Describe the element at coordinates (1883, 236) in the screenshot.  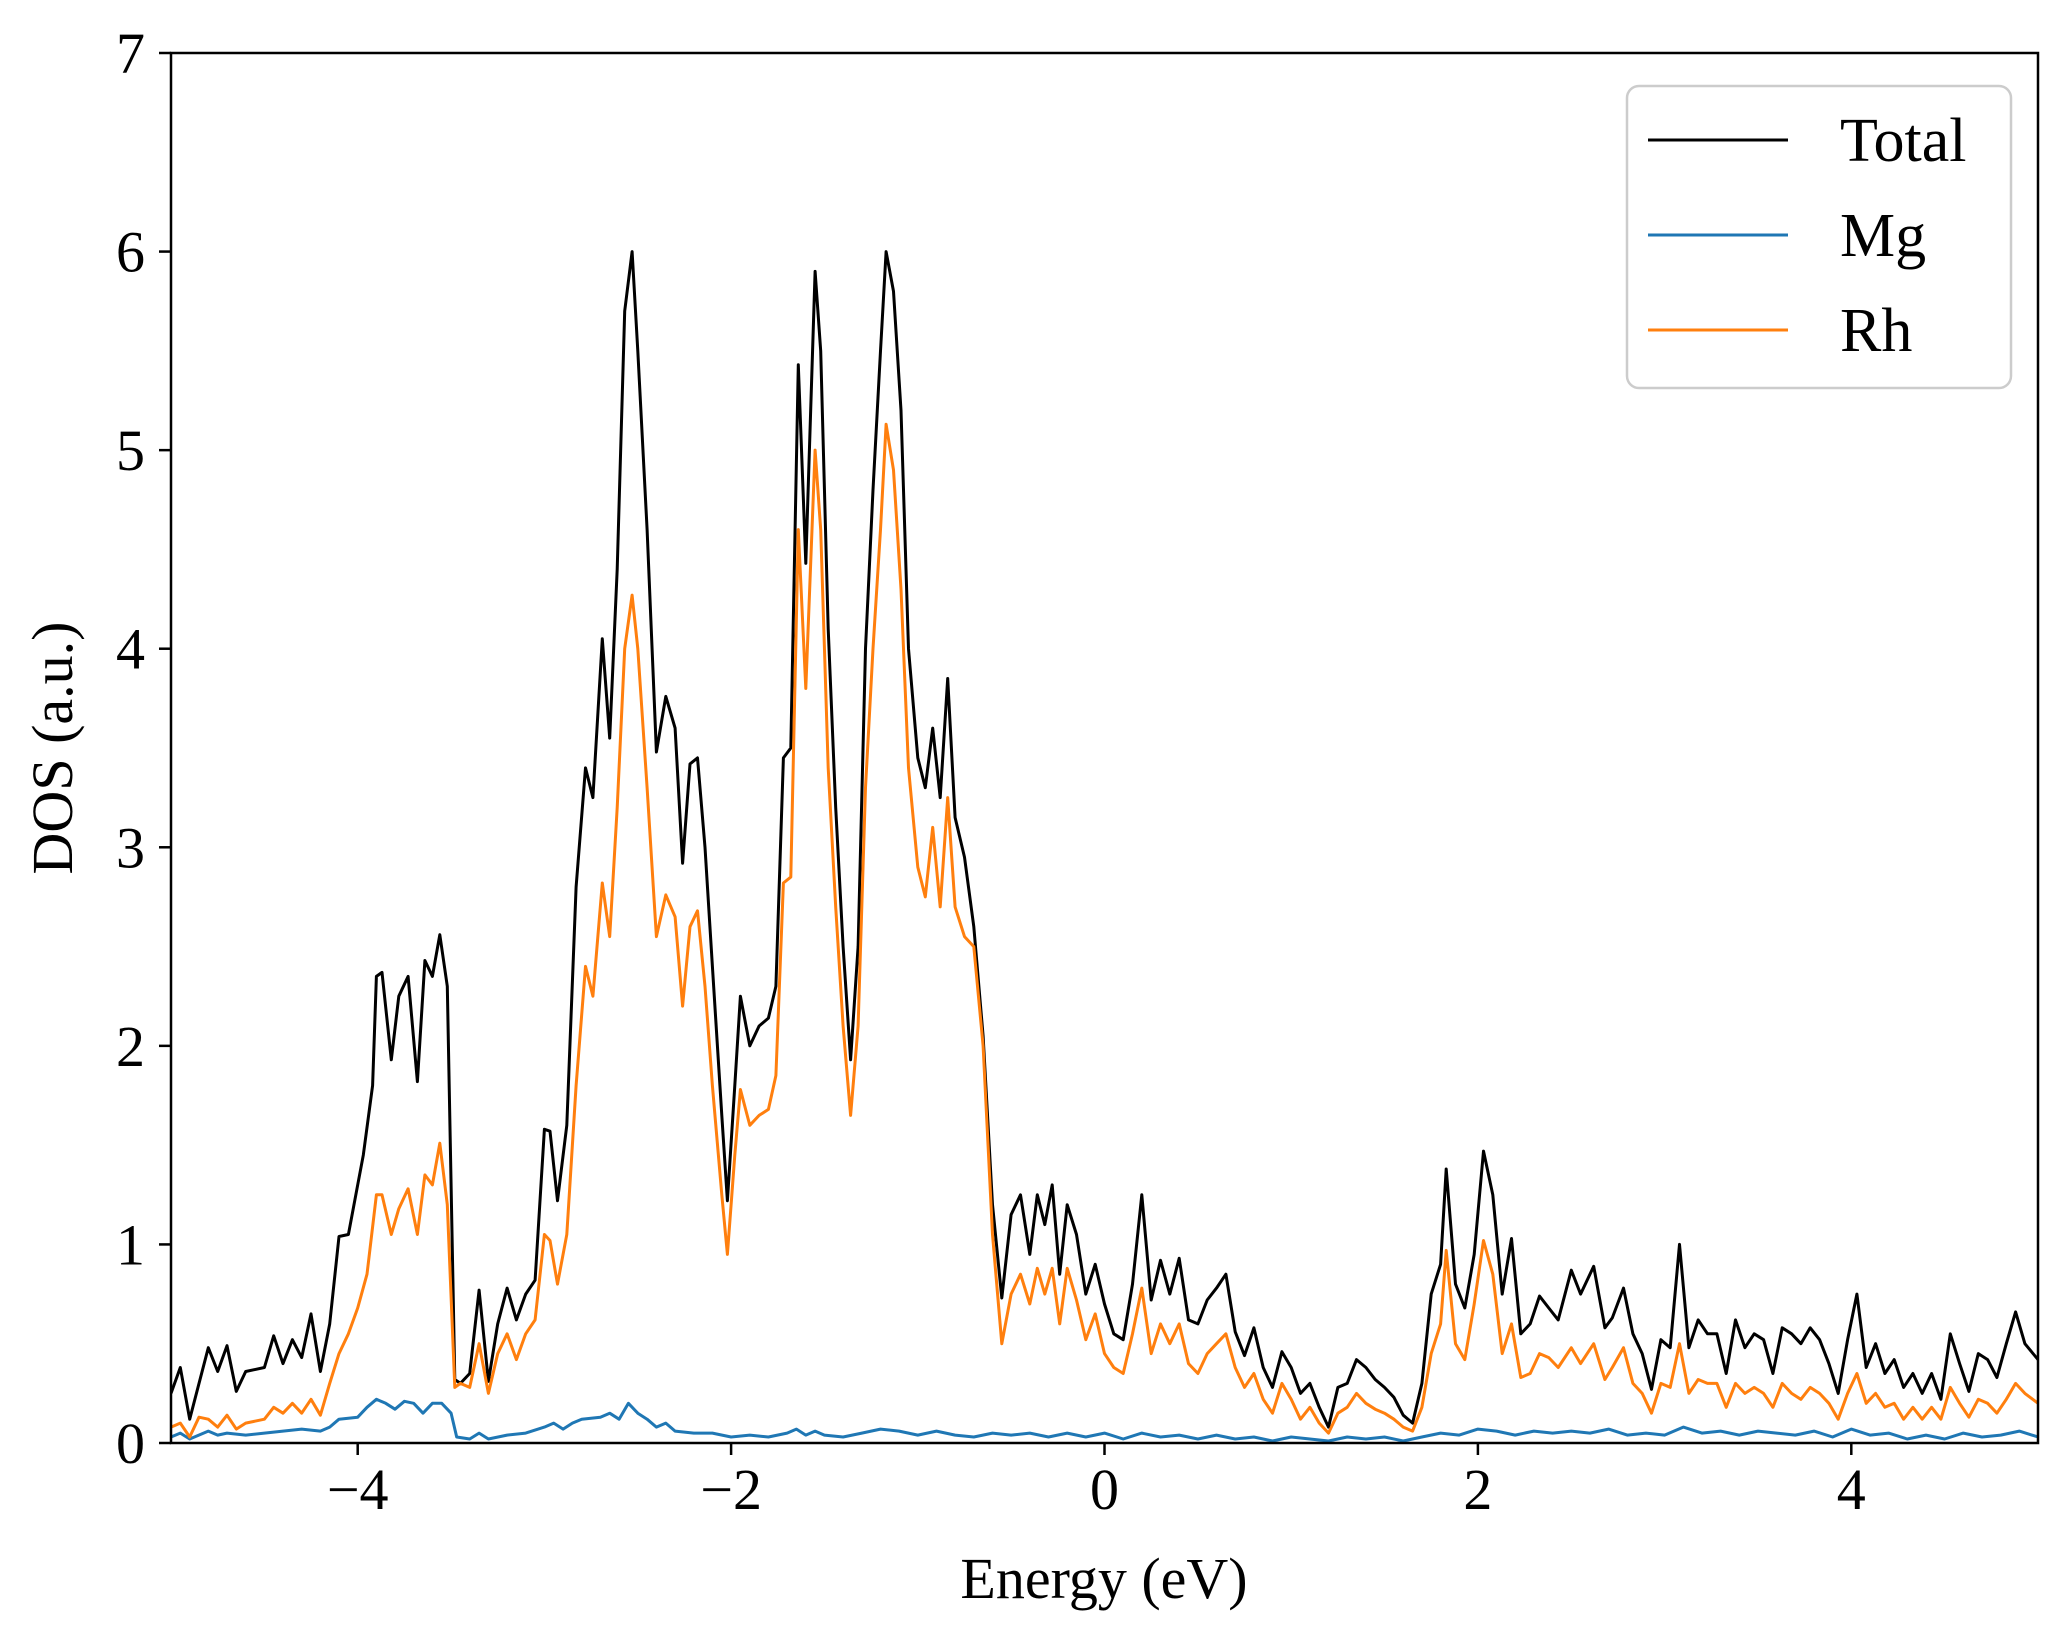
I see `legend-label-mg: Mg` at that location.